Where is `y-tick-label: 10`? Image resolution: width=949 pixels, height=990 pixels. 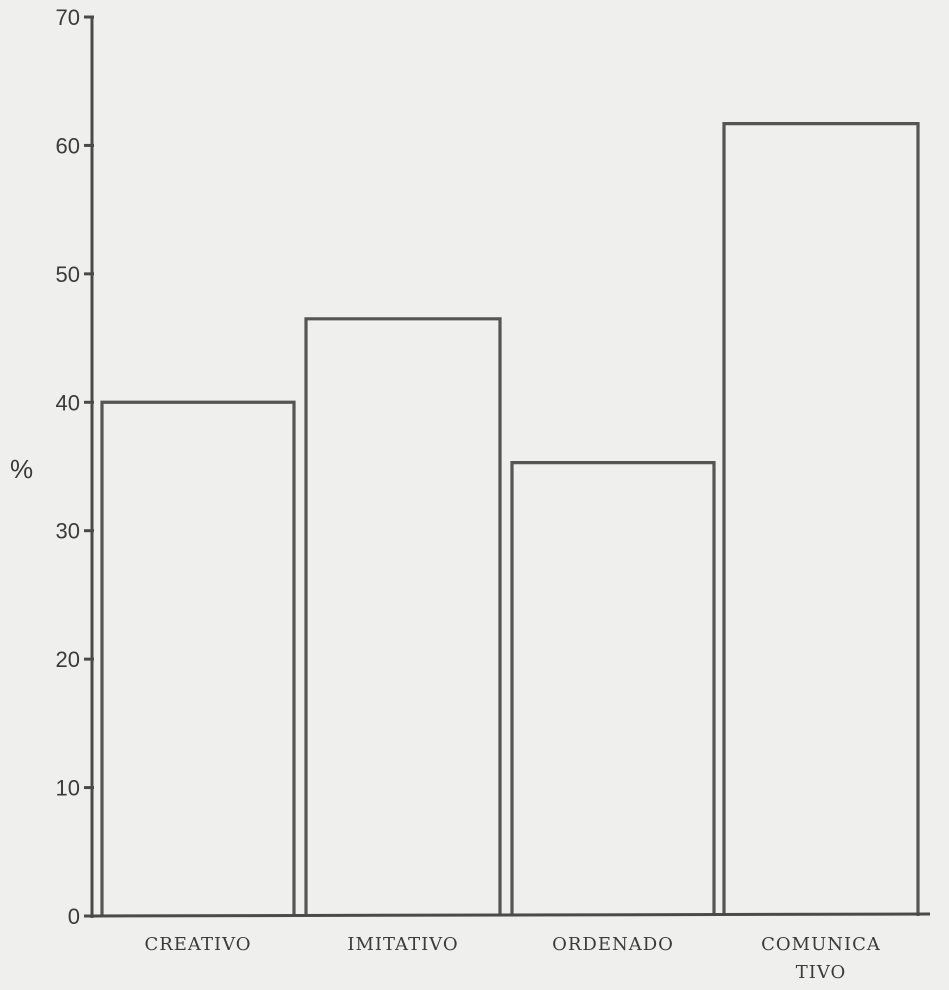 y-tick-label: 10 is located at coordinates (68, 788).